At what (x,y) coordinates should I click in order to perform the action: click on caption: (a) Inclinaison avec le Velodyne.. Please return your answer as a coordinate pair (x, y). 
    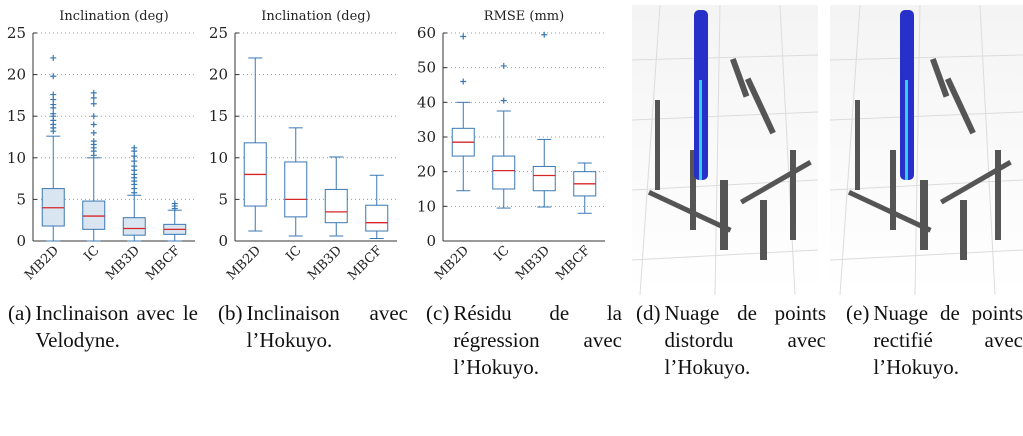
    Looking at the image, I should click on (103, 327).